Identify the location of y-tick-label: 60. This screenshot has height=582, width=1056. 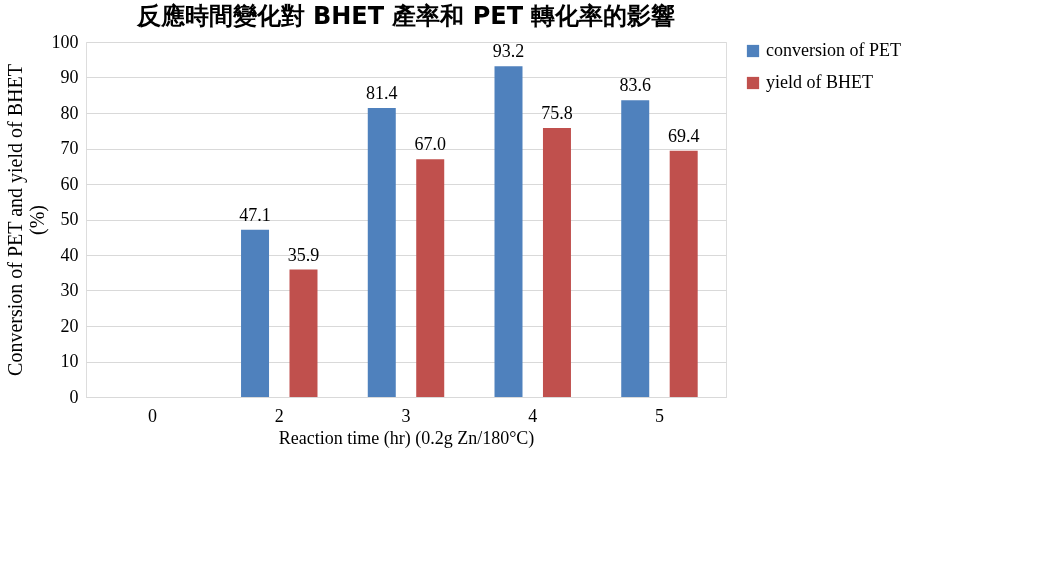
(69, 183).